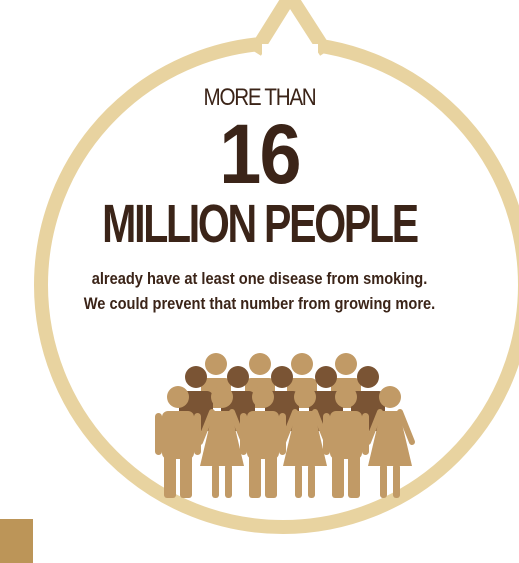 This screenshot has height=563, width=519. Describe the element at coordinates (260, 97) in the screenshot. I see `lead-text: MORE THAN` at that location.